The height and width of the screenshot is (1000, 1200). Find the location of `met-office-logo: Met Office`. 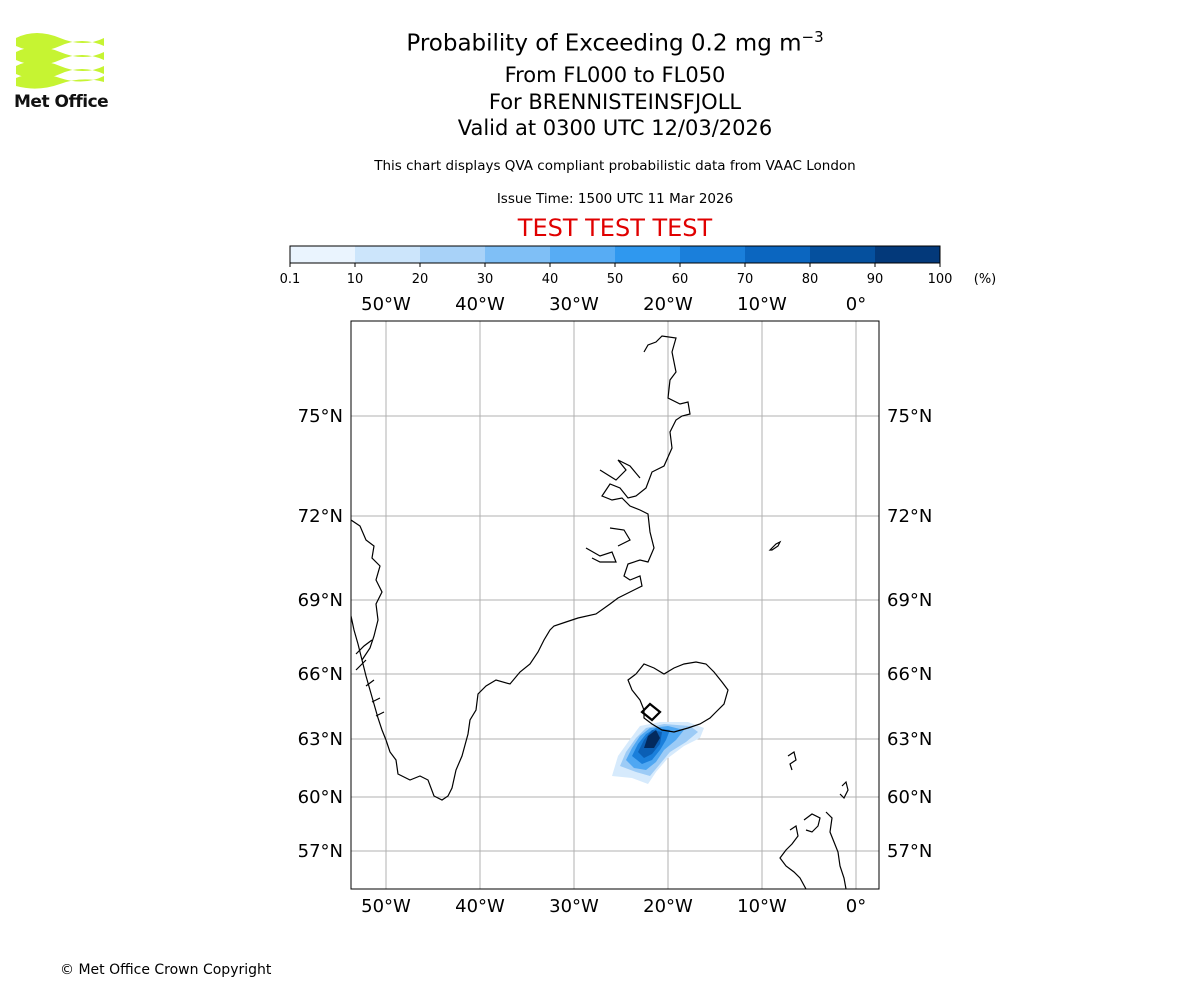

met-office-logo: Met Office is located at coordinates (61, 71).